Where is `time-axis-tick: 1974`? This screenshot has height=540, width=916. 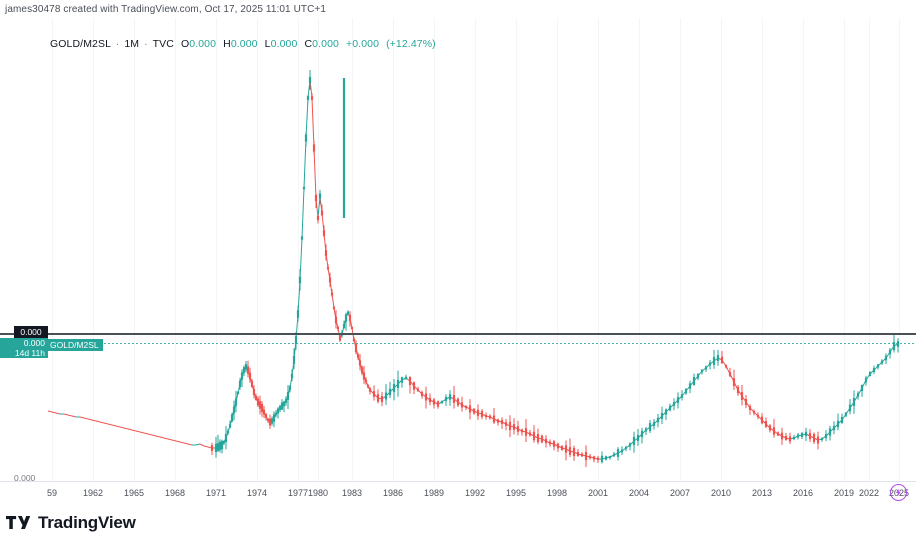
time-axis-tick: 1974 is located at coordinates (257, 493).